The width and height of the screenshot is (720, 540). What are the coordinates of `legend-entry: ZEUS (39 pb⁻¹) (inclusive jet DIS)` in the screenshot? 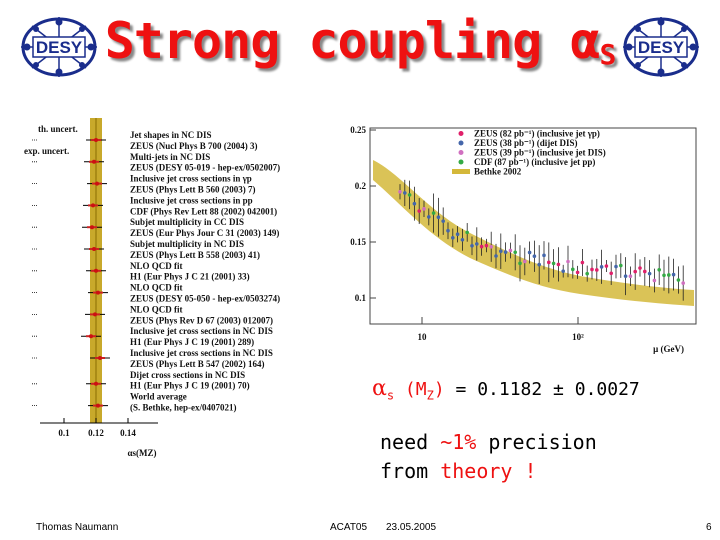 It's located at (532, 153).